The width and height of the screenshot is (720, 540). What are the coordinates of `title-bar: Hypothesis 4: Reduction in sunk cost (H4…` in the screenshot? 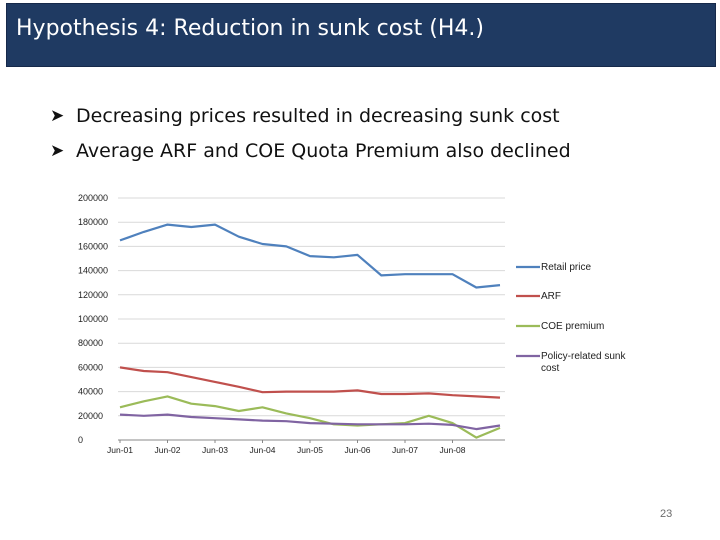 It's located at (361, 35).